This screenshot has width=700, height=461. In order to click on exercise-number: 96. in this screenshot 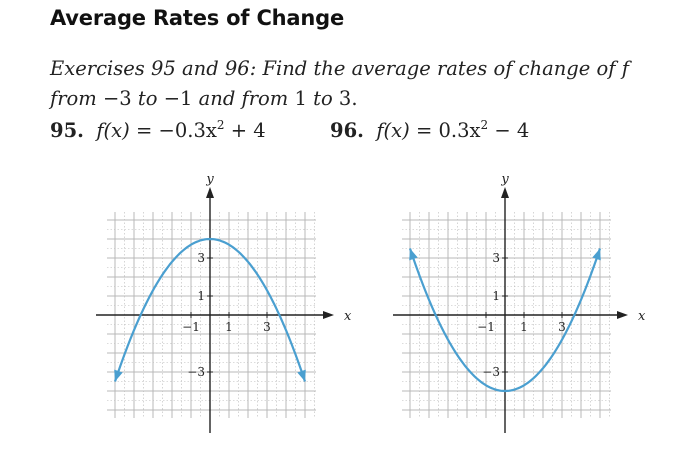, I will do `click(347, 130)`.